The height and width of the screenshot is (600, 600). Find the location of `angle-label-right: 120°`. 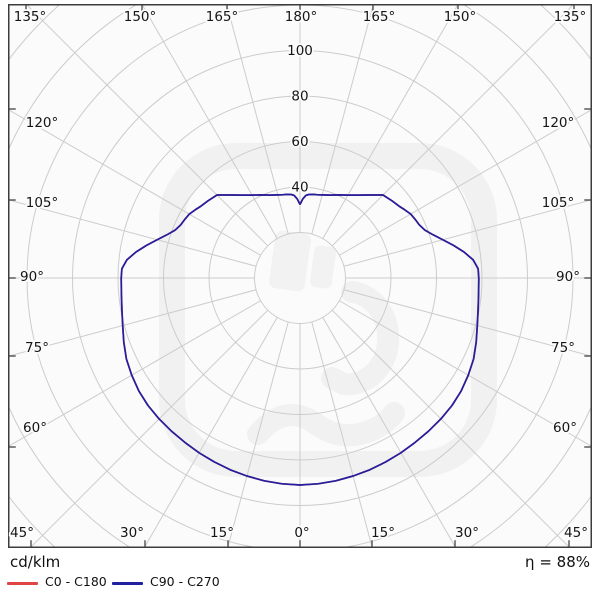

angle-label-right: 120° is located at coordinates (558, 123).